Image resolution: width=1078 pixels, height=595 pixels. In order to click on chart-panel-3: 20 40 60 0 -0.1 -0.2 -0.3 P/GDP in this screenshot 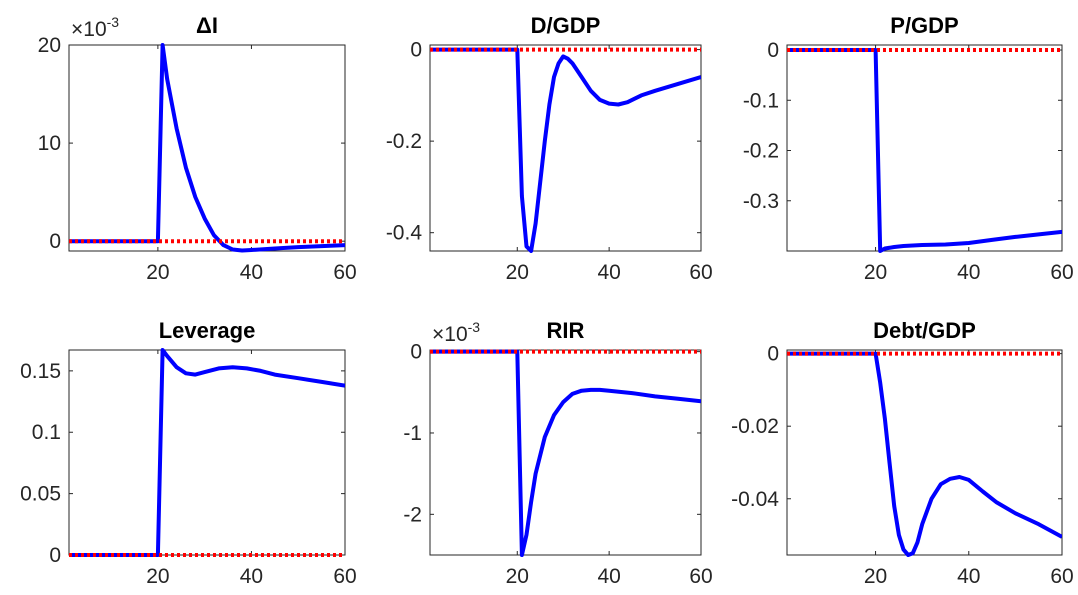, I will do `click(908, 148)`.